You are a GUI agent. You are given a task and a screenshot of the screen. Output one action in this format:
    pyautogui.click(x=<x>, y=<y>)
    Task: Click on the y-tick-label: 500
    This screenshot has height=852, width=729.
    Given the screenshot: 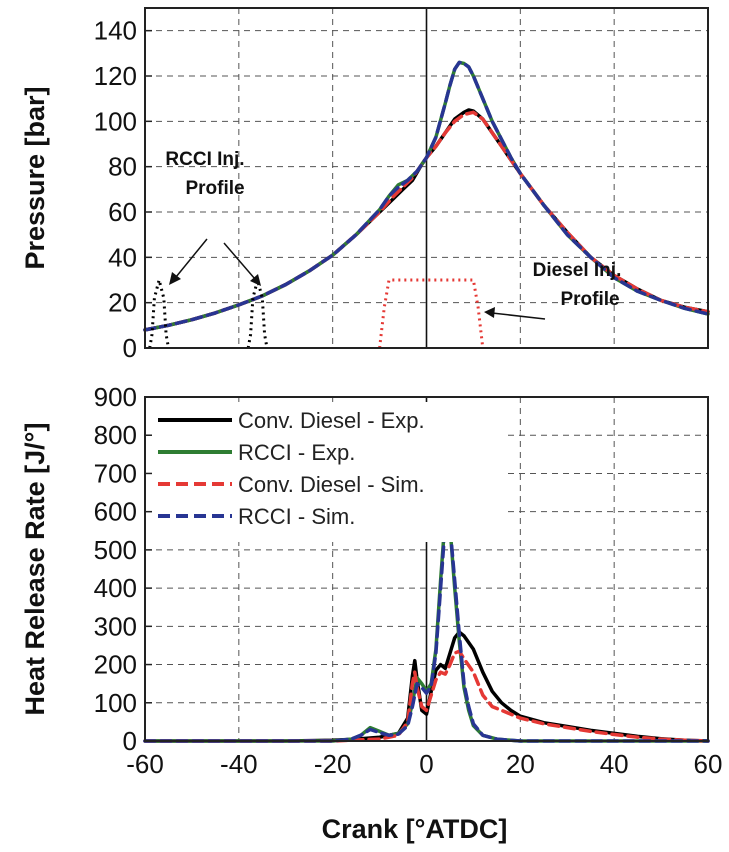 What is the action you would take?
    pyautogui.click(x=115, y=550)
    